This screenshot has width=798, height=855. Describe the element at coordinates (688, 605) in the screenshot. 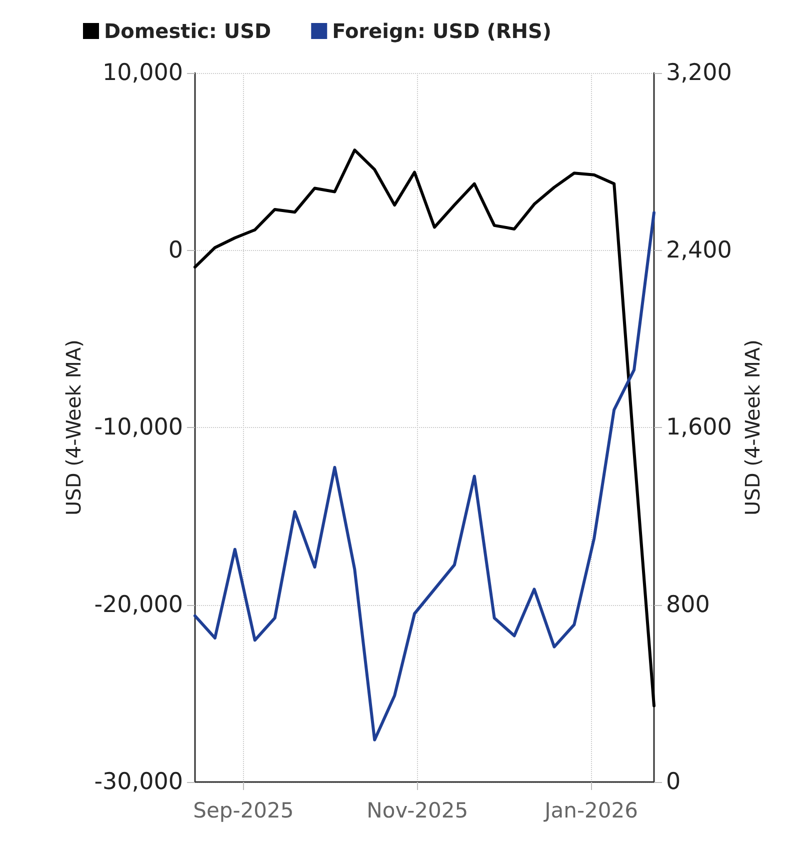

I see `y2-tick-label: 800` at that location.